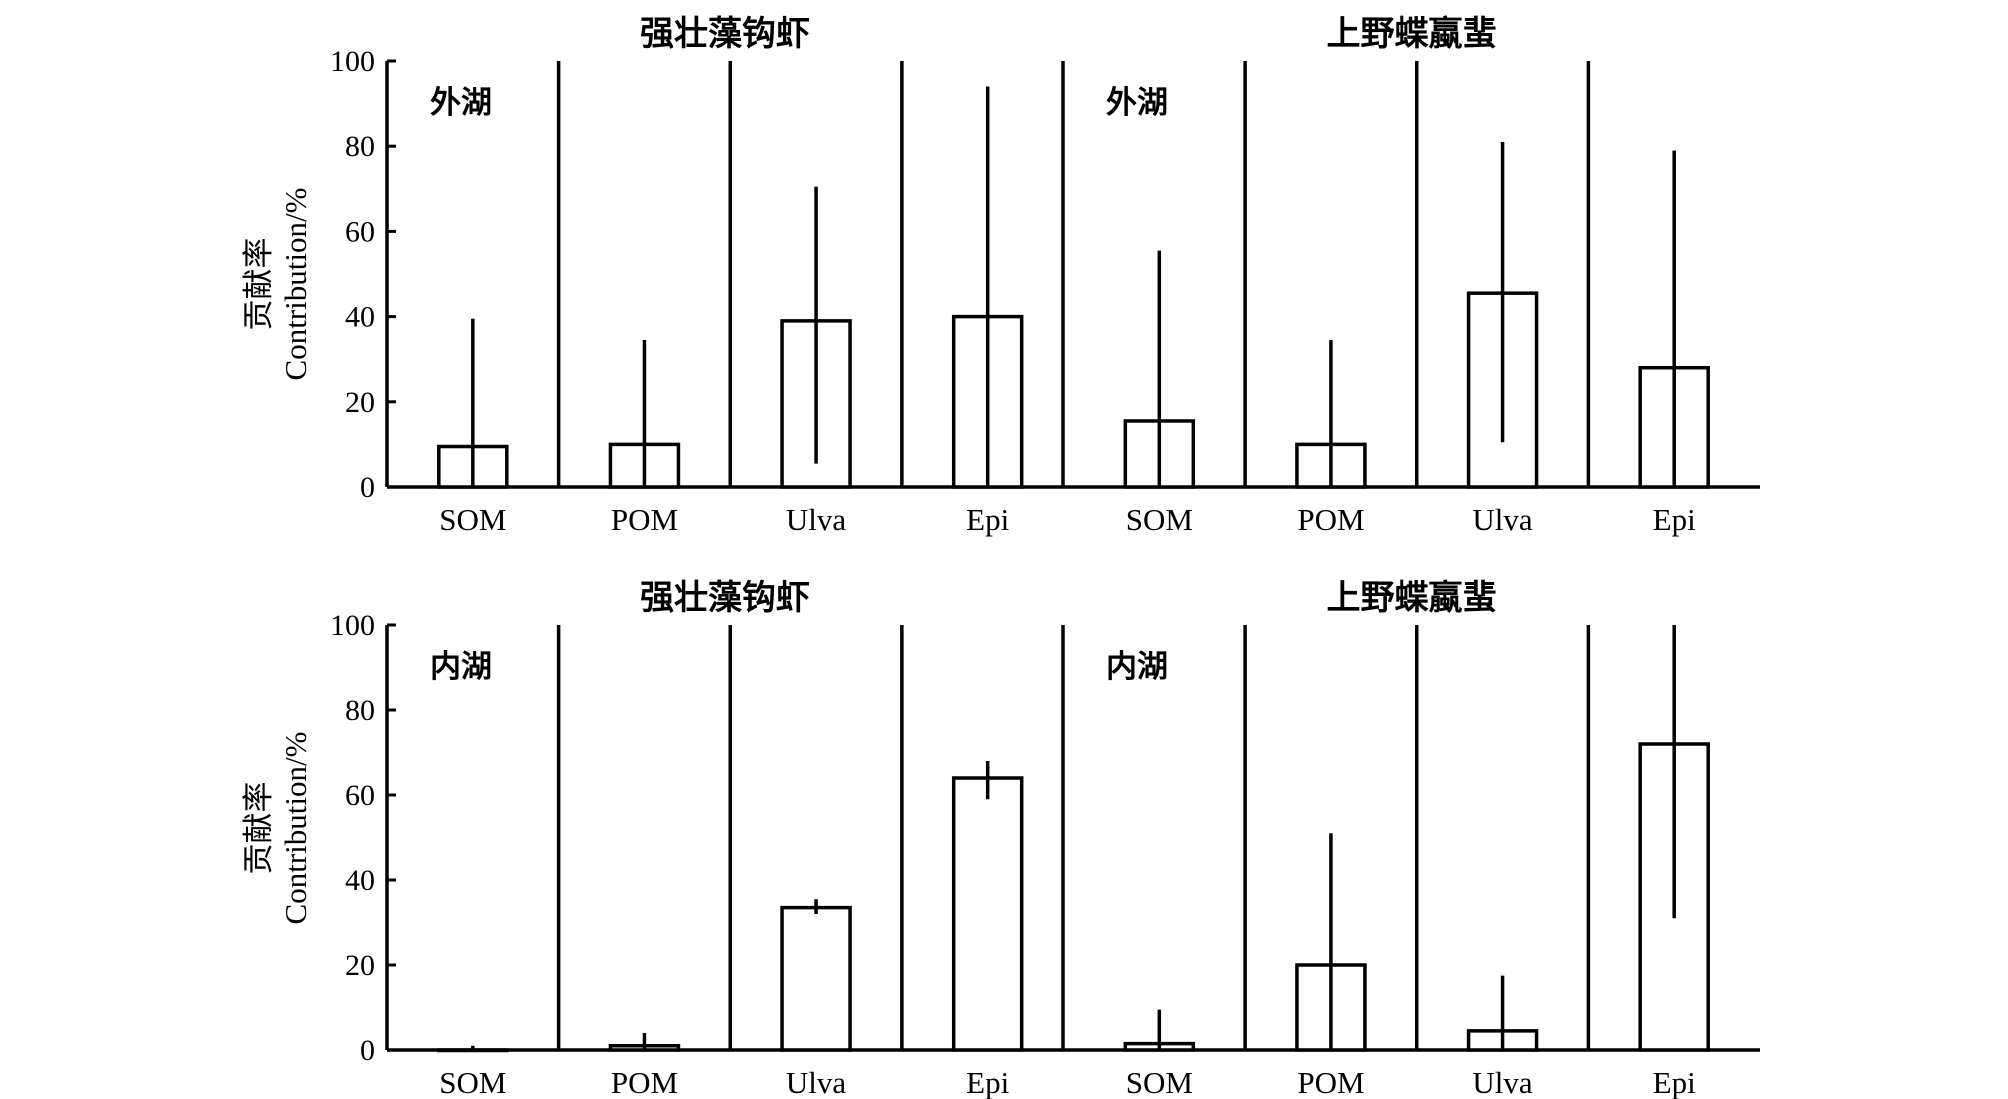  What do you see at coordinates (295, 828) in the screenshot?
I see `y-axis-label-en-bottom: Contribution/%` at bounding box center [295, 828].